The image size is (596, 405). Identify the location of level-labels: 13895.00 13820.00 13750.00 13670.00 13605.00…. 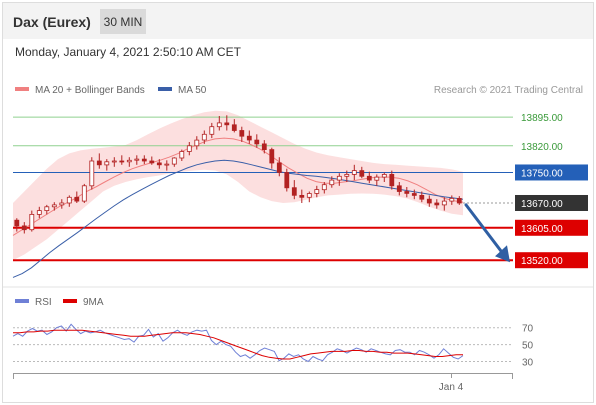
(551, 191).